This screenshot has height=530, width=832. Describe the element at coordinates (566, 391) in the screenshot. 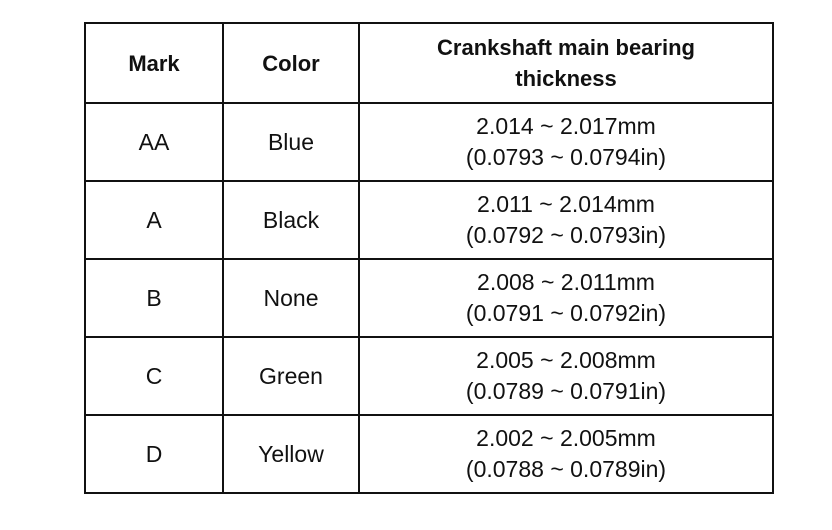

I see `thickness-line: (0.0789 ~ 0.0791in)` at that location.